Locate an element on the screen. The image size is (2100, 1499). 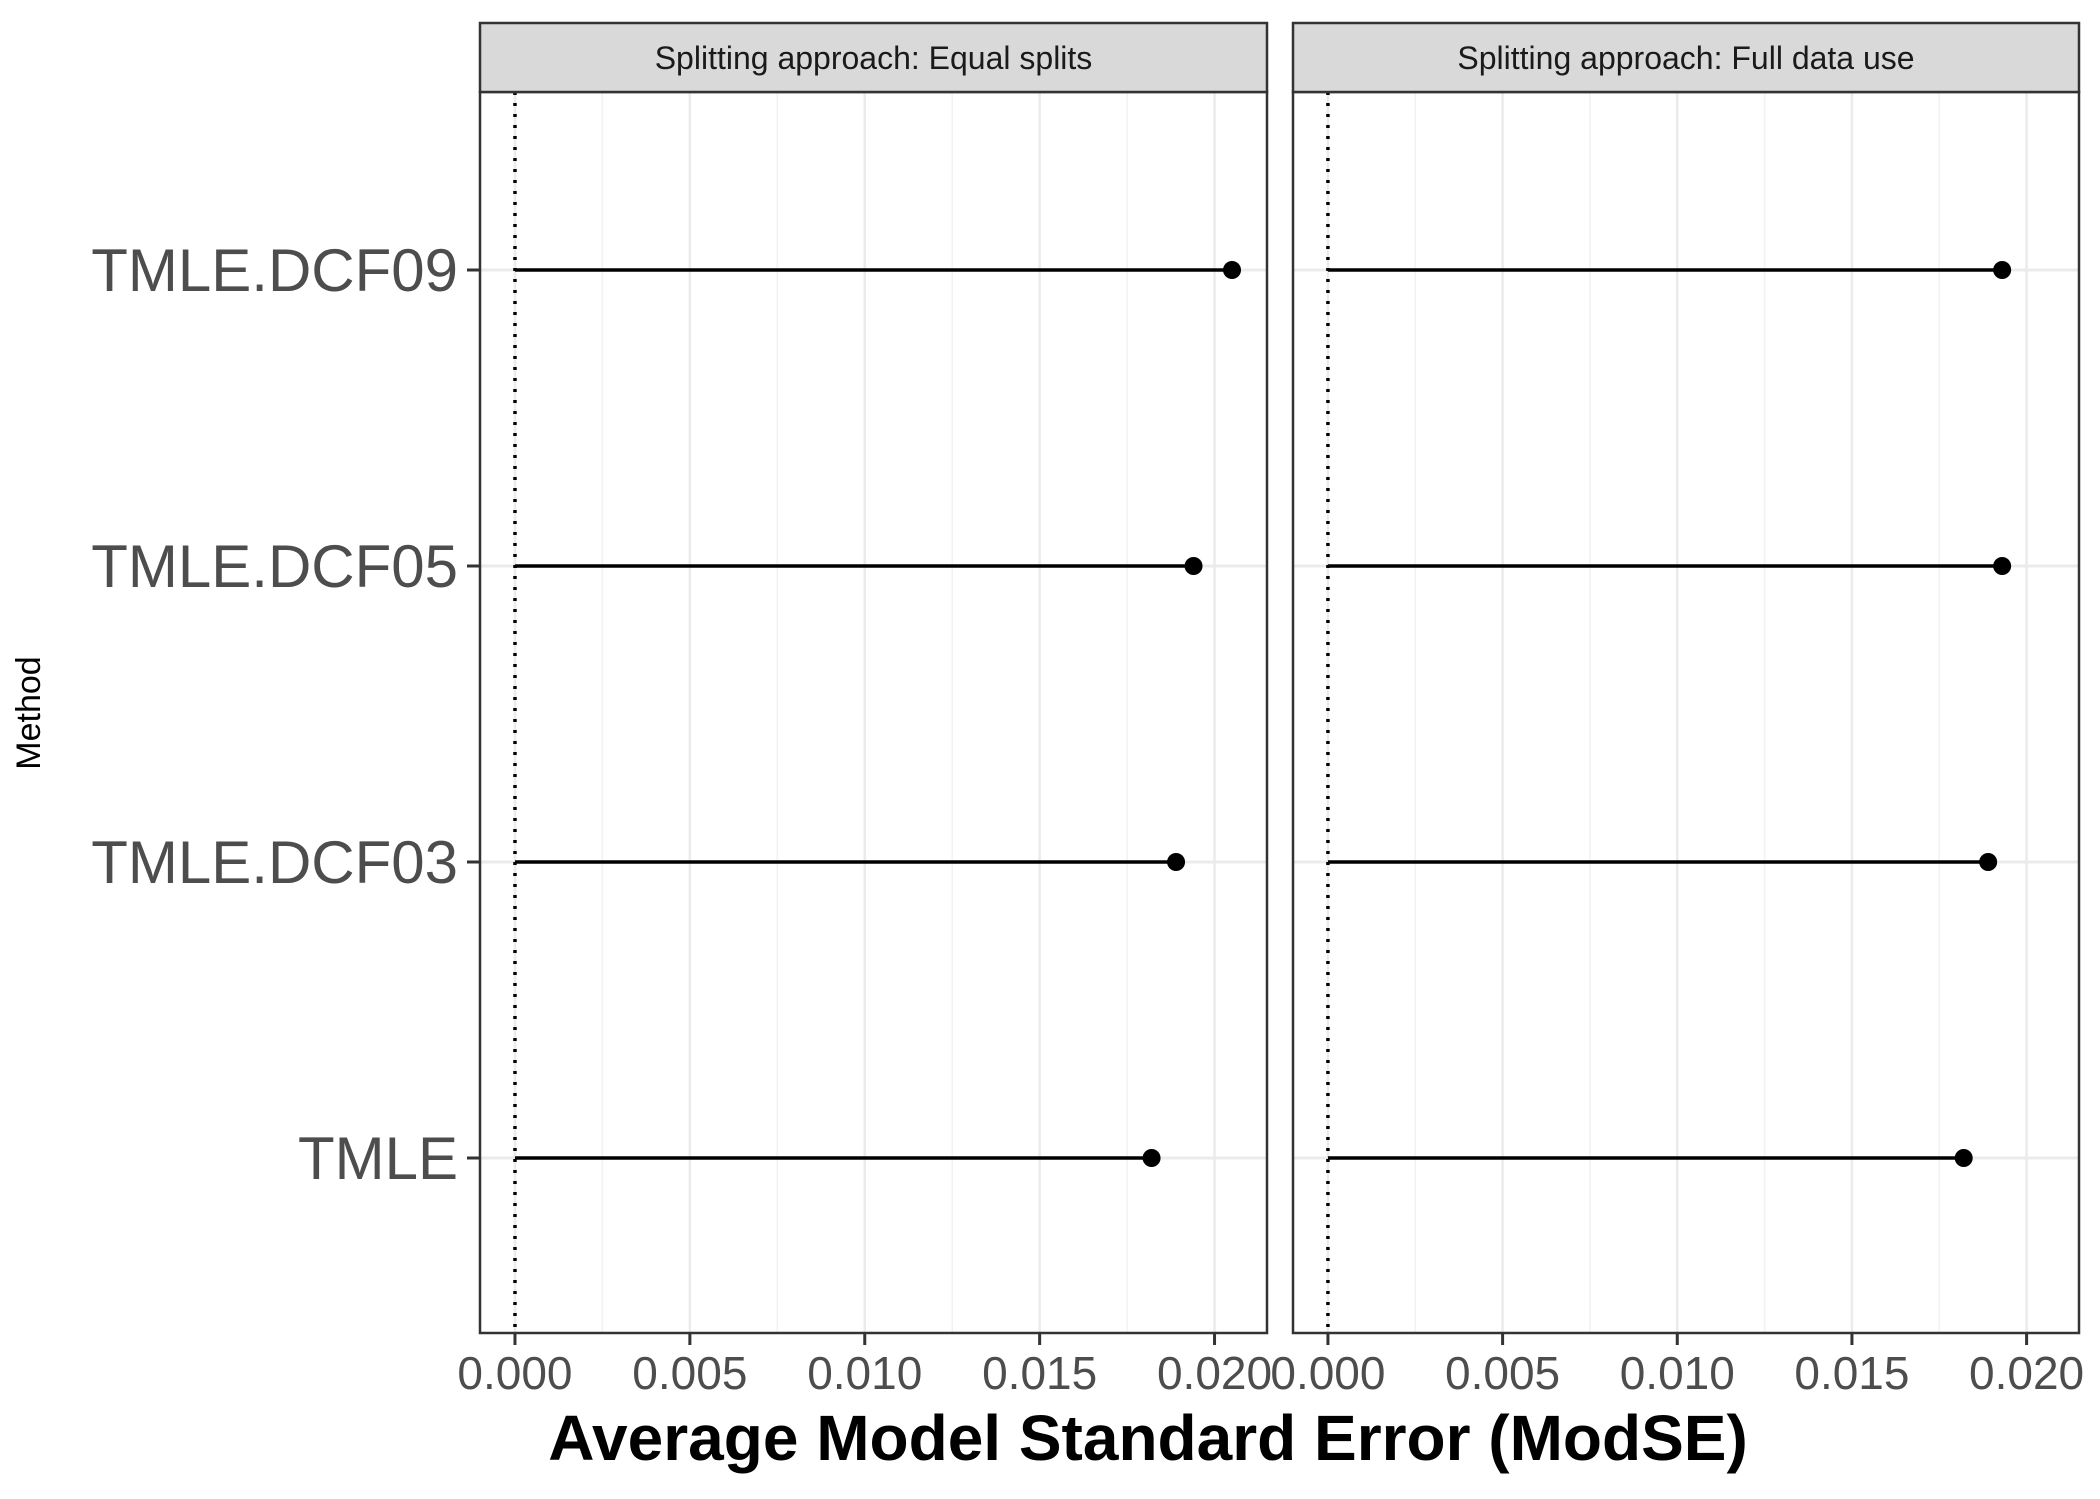
y-tick-label: TMLE.DCF05 is located at coordinates (274, 566).